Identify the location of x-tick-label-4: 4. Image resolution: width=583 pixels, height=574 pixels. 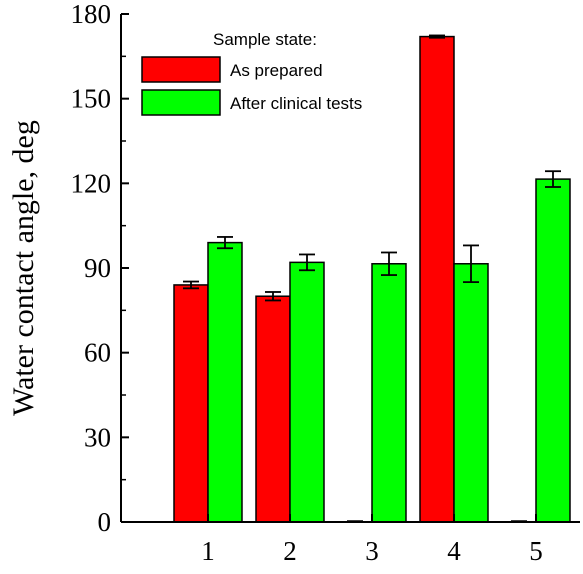
(454, 551).